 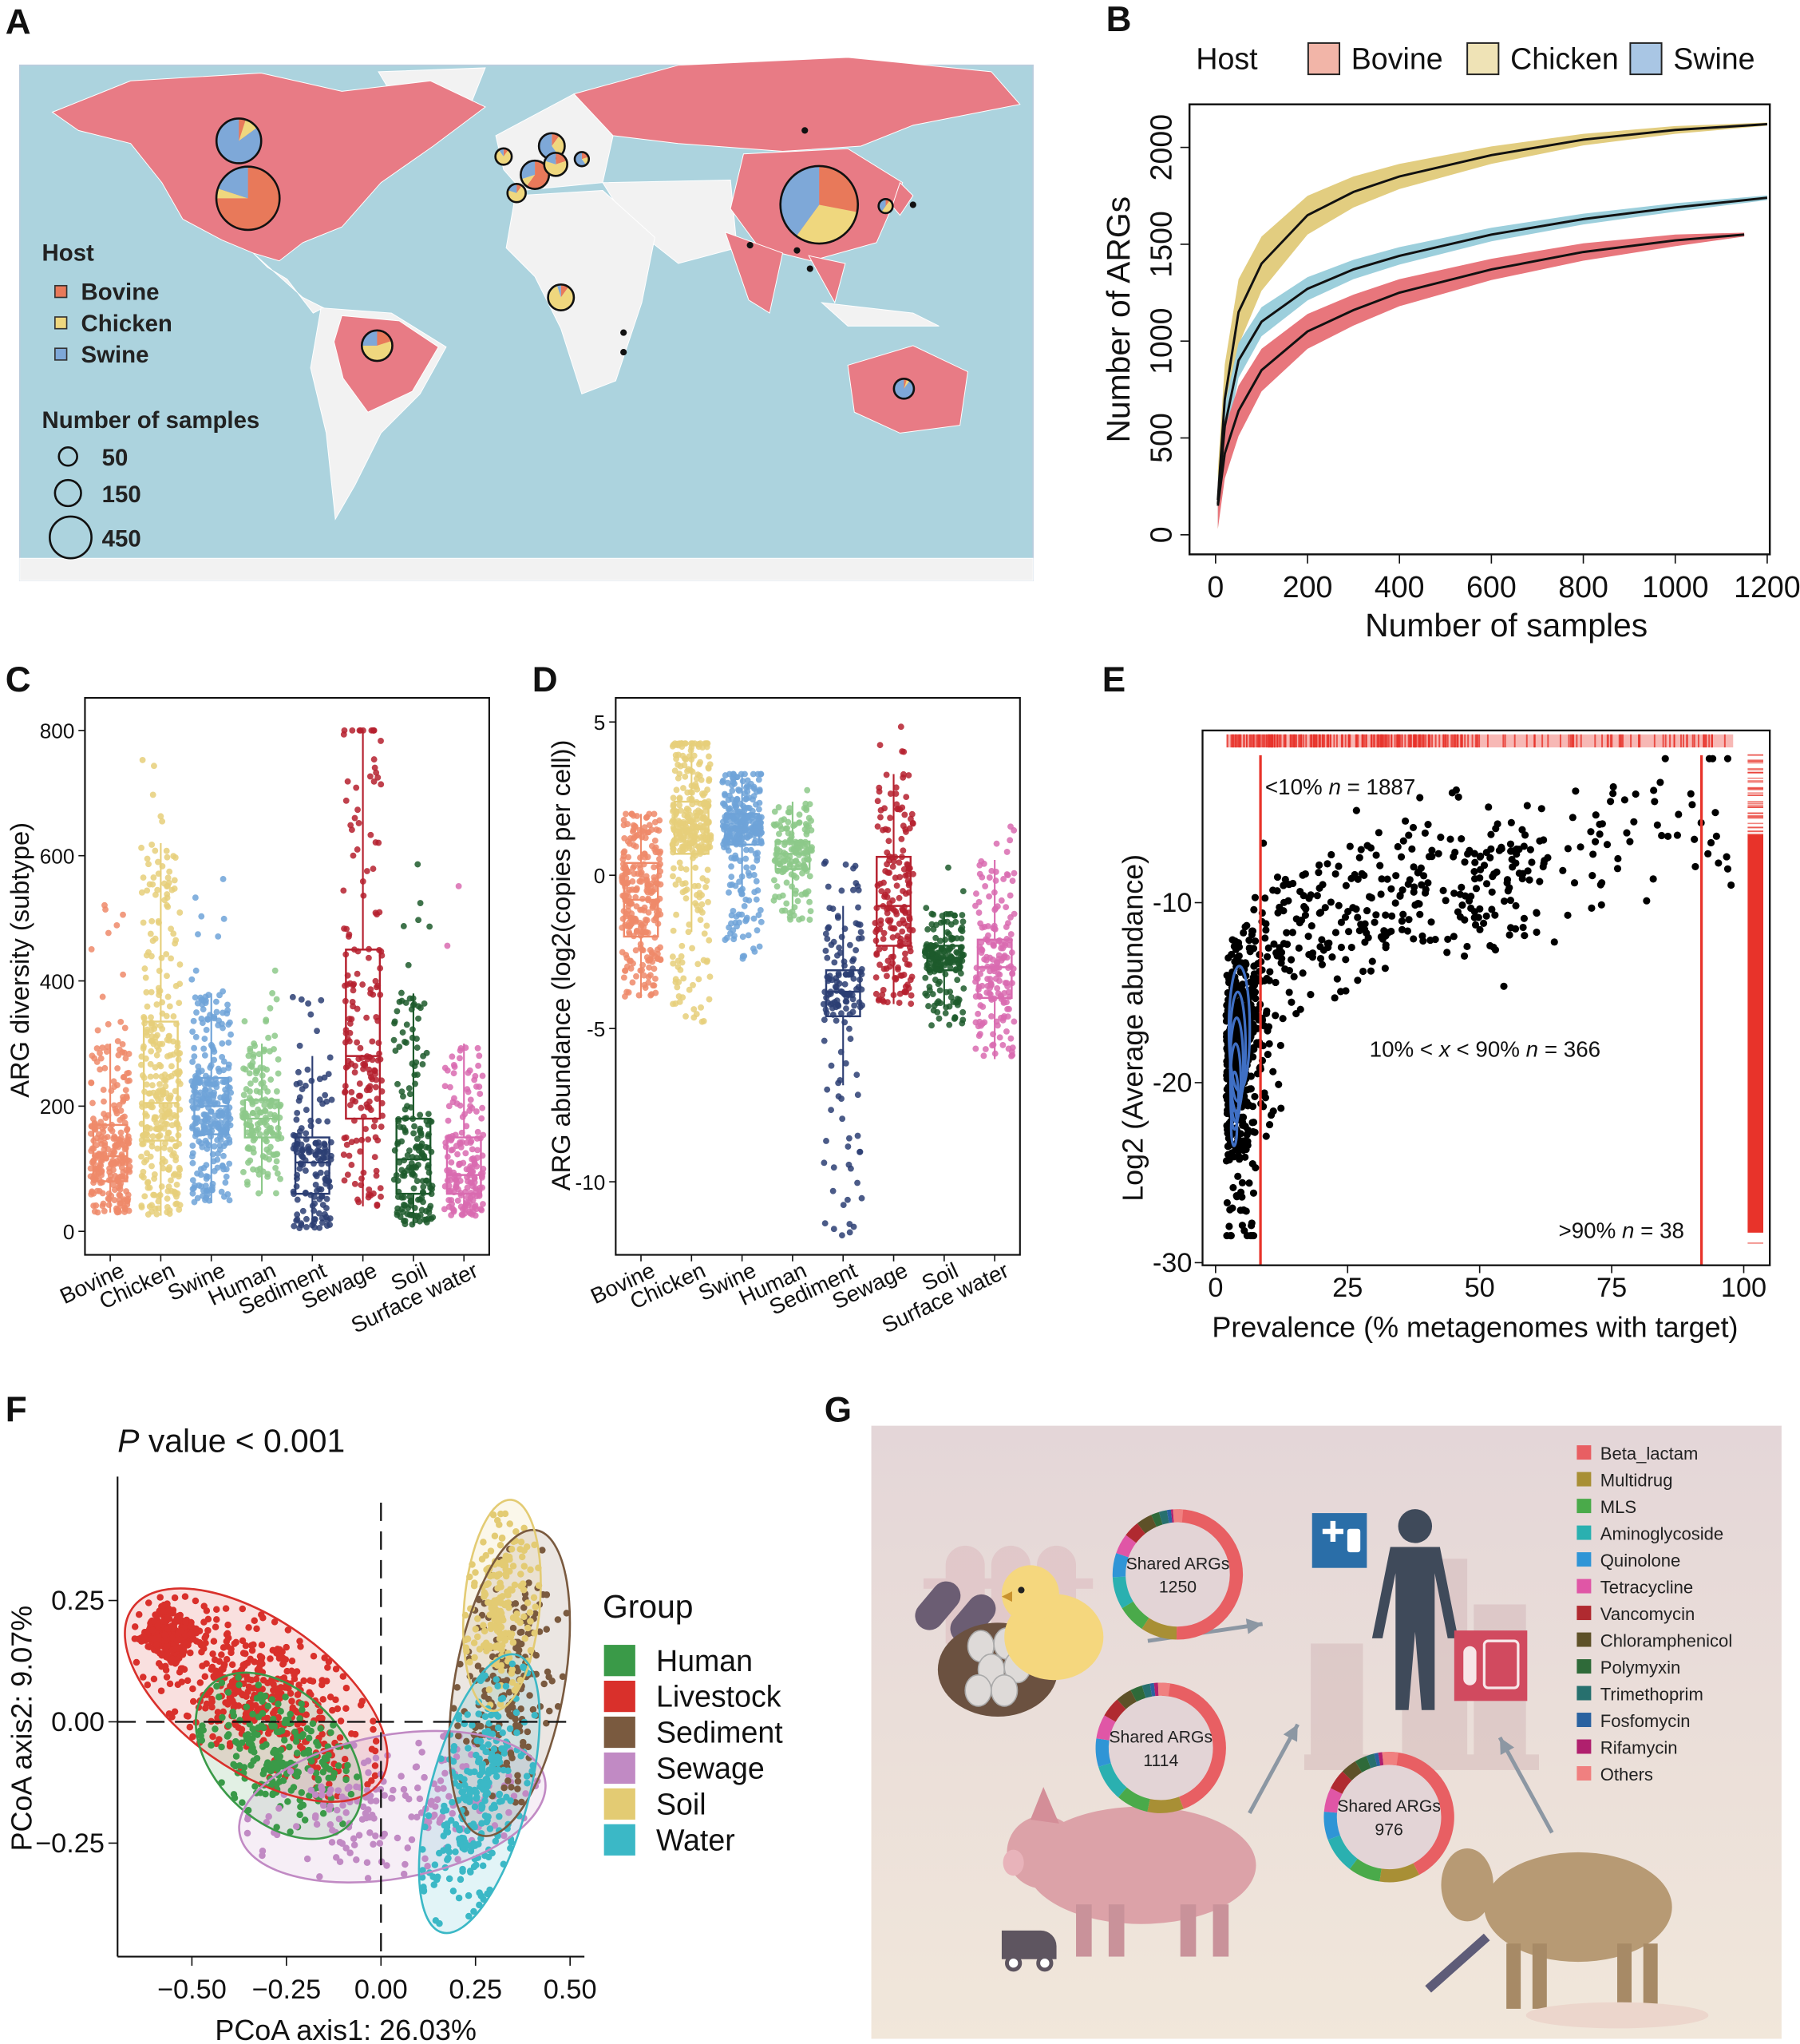 I want to click on box-swine, so click(x=742, y=866).